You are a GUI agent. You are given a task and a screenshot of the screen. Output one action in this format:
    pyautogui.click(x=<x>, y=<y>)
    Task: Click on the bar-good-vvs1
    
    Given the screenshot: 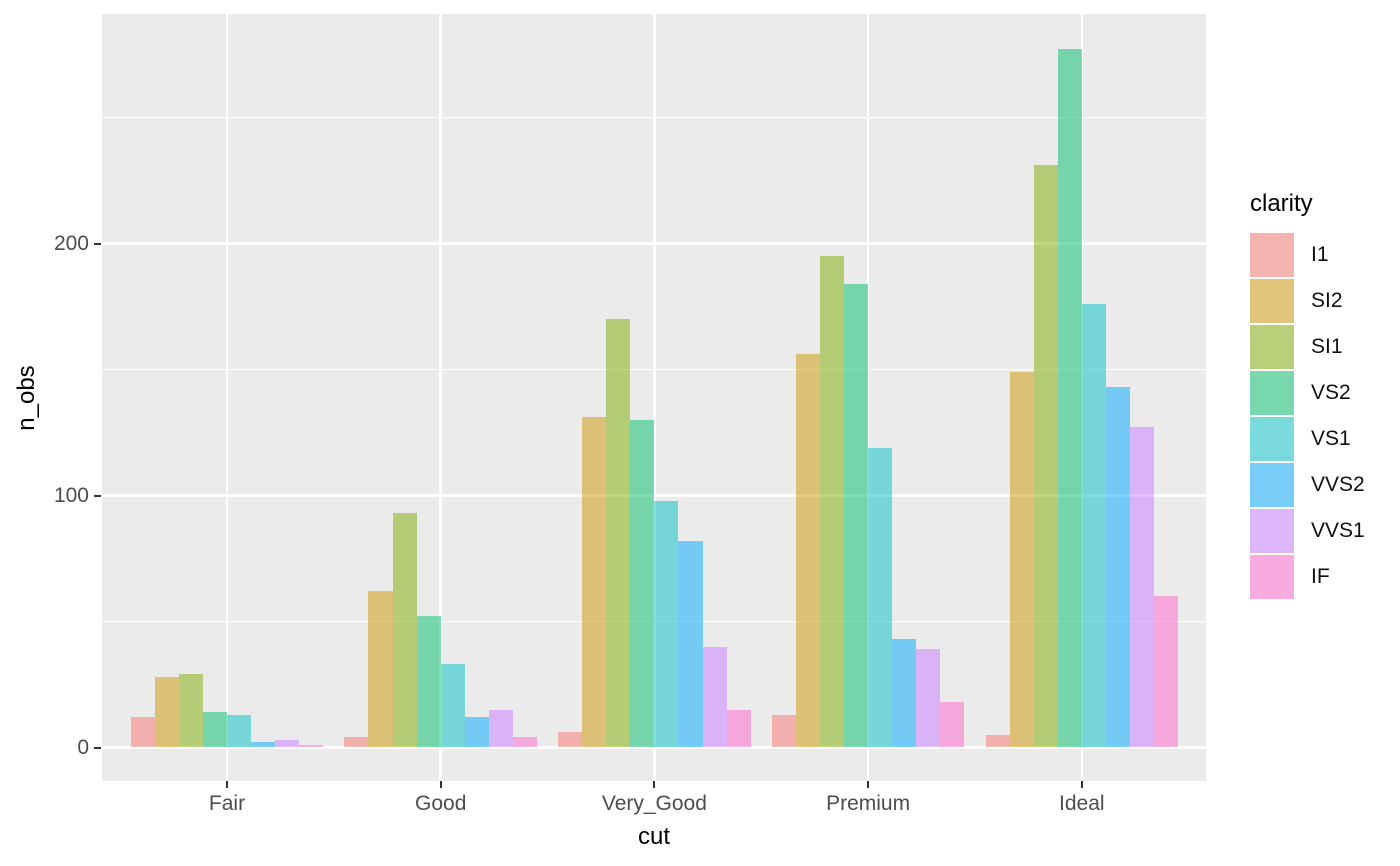 What is the action you would take?
    pyautogui.click(x=500, y=728)
    